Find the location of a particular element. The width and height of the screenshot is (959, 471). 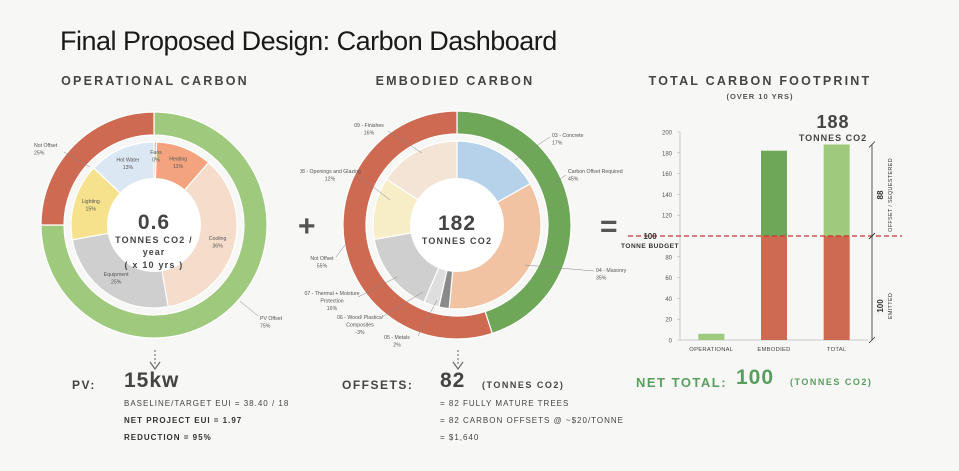

embodied-outer-carbon-offset-required-pct: 45% is located at coordinates (573, 180).